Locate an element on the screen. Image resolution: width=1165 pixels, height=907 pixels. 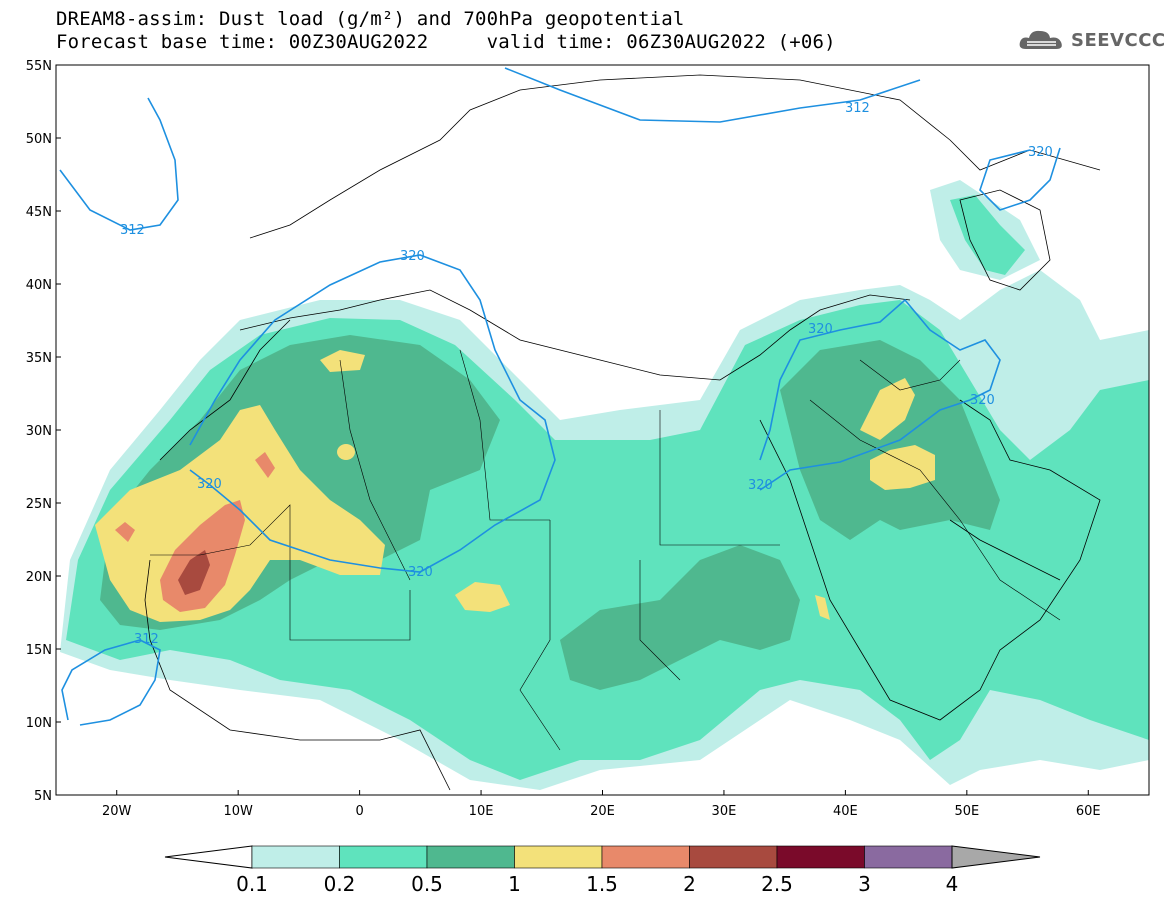
lon-label: 50E is located at coordinates (966, 811).